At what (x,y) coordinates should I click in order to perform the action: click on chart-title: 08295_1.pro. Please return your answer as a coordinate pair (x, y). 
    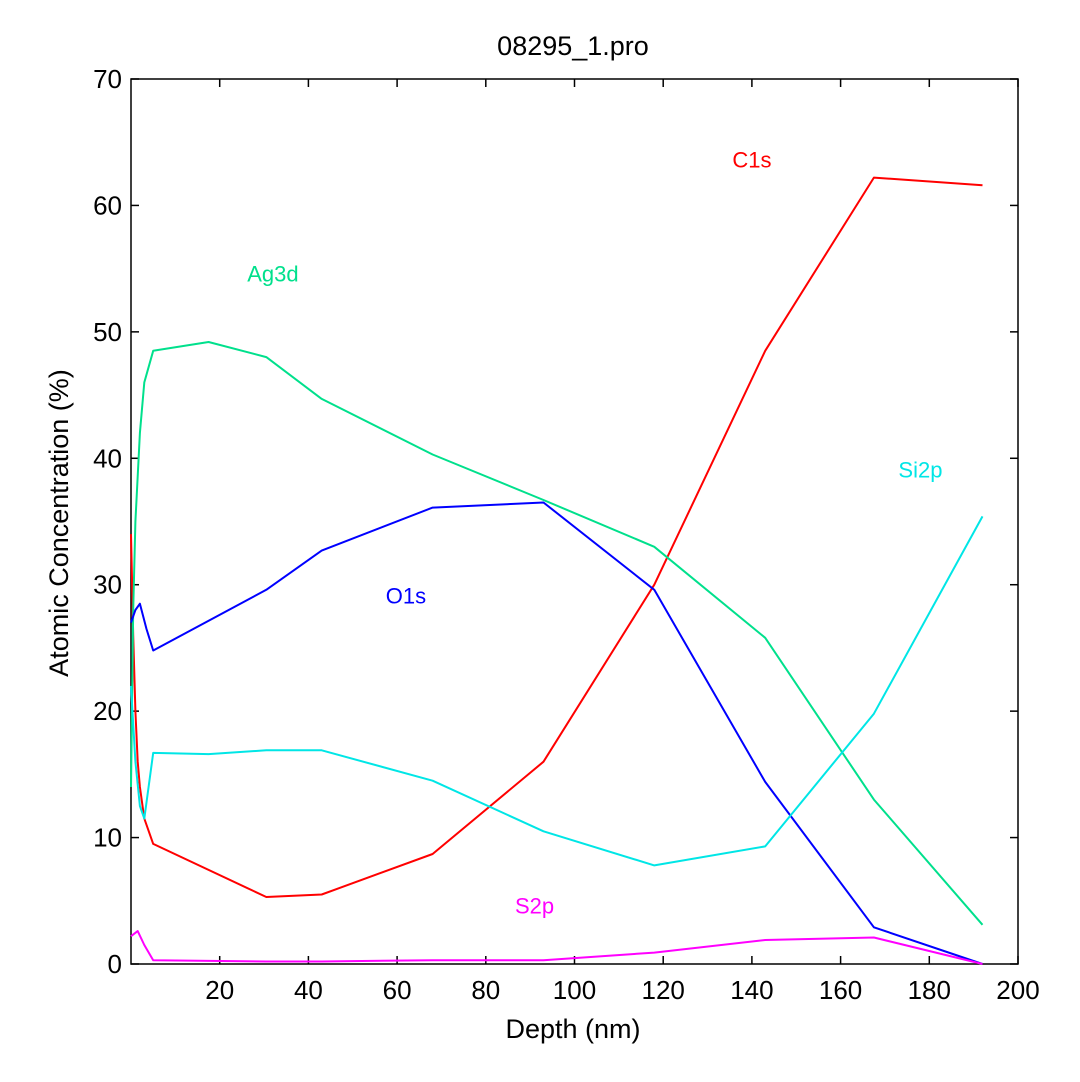
    Looking at the image, I should click on (573, 46).